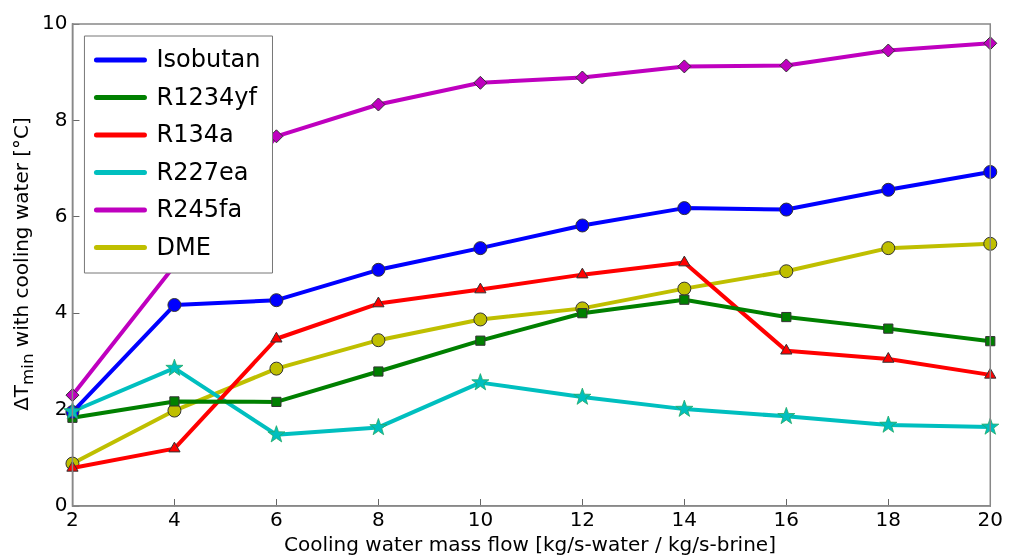  Describe the element at coordinates (61, 311) in the screenshot. I see `y-tick-label: 4` at that location.